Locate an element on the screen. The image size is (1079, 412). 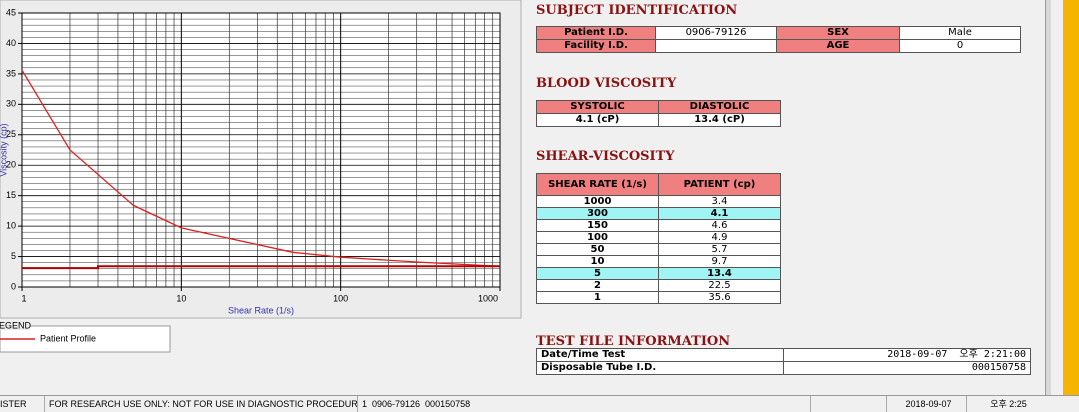
cell: 1 is located at coordinates (597, 297).